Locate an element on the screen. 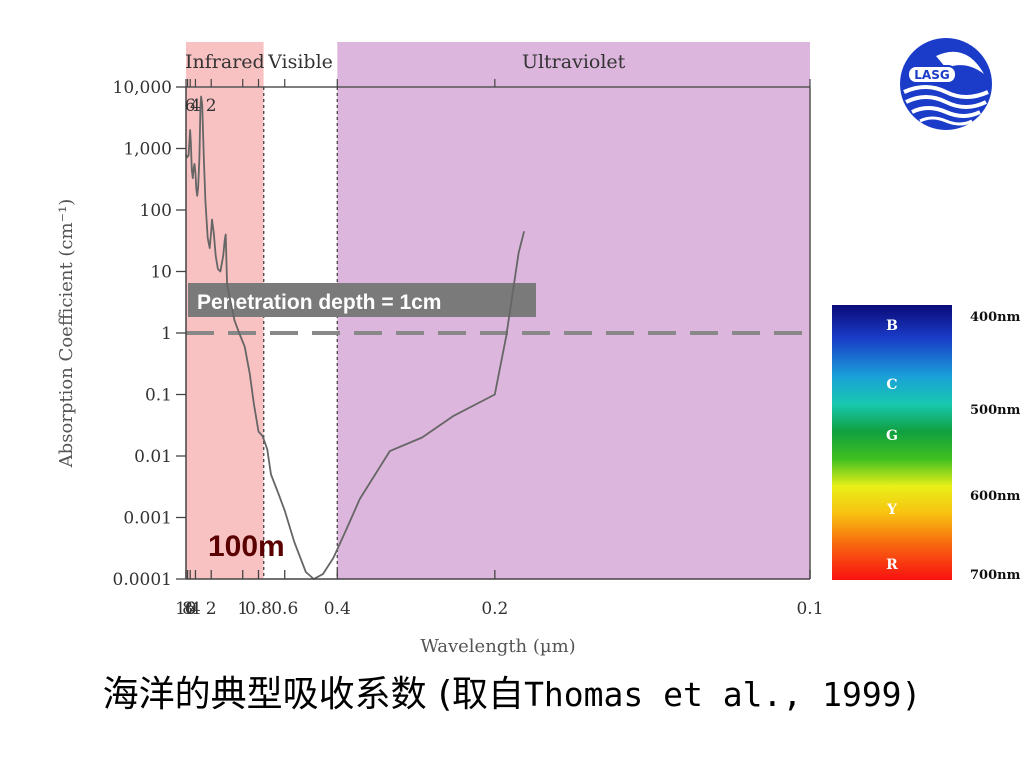  threshold-label-box is located at coordinates (362, 300).